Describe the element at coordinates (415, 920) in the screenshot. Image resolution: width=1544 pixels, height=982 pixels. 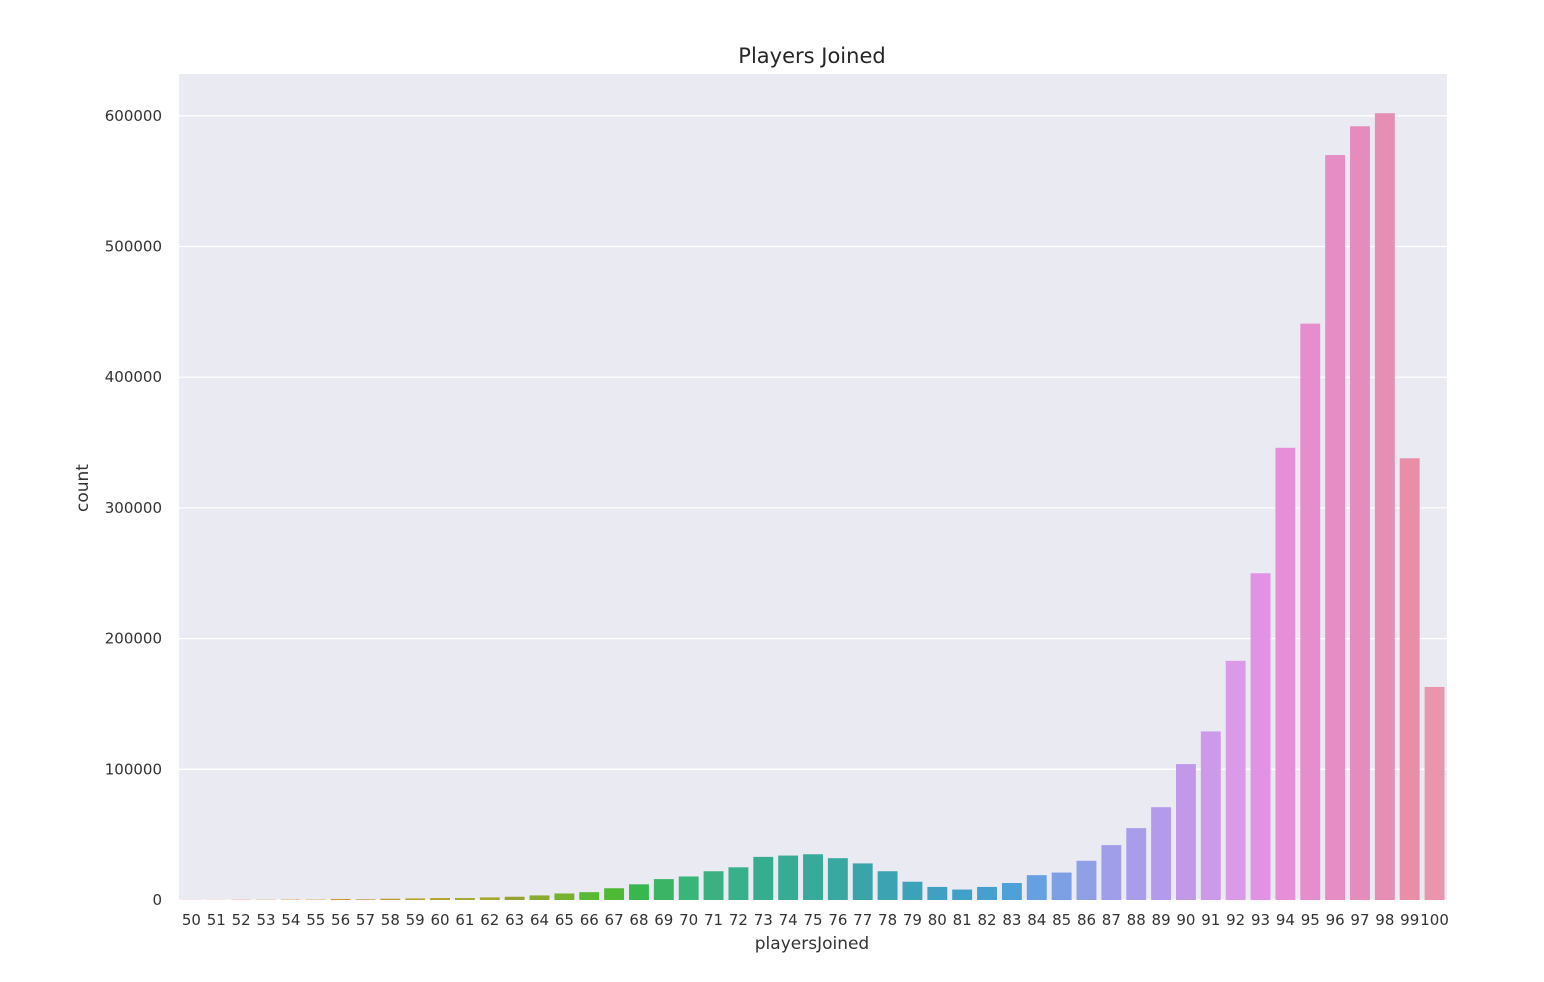
I see `x-tick-label: 59` at that location.